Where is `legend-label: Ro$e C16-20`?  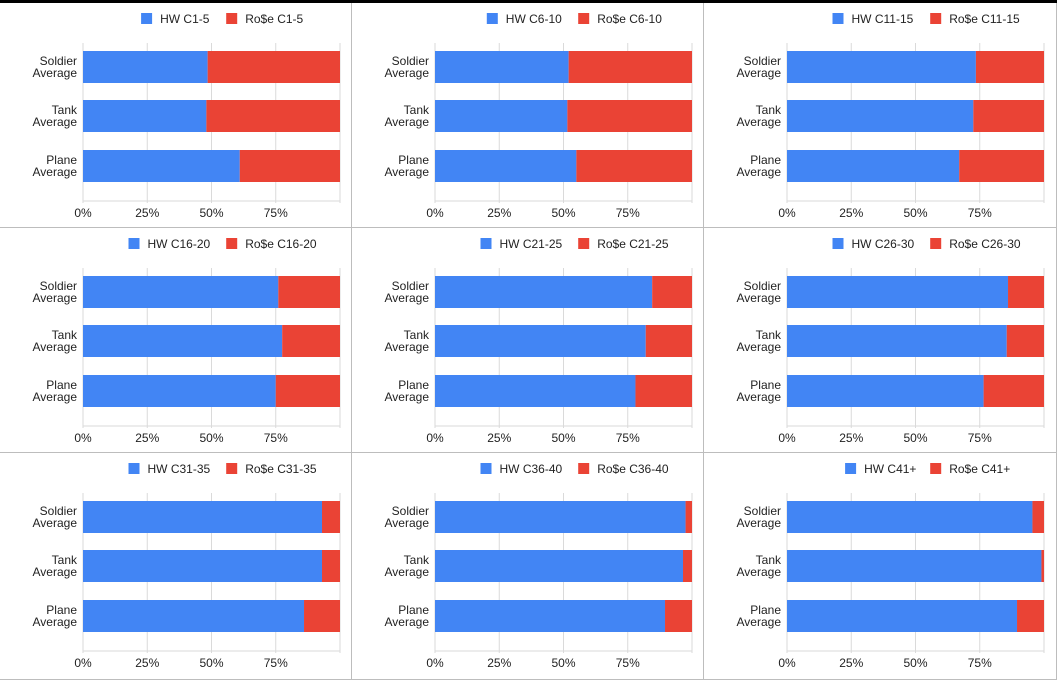 legend-label: Ro$e C16-20 is located at coordinates (281, 244).